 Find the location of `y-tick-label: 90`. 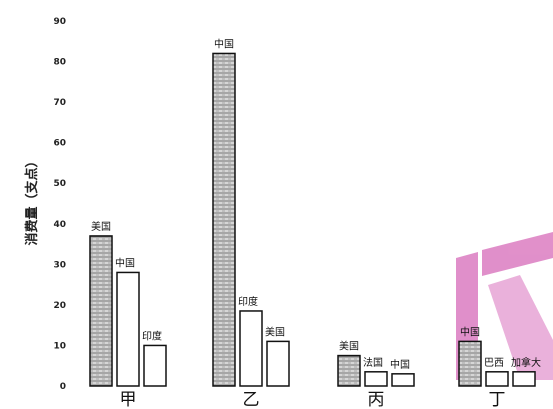

y-tick-label: 90 is located at coordinates (59, 22).